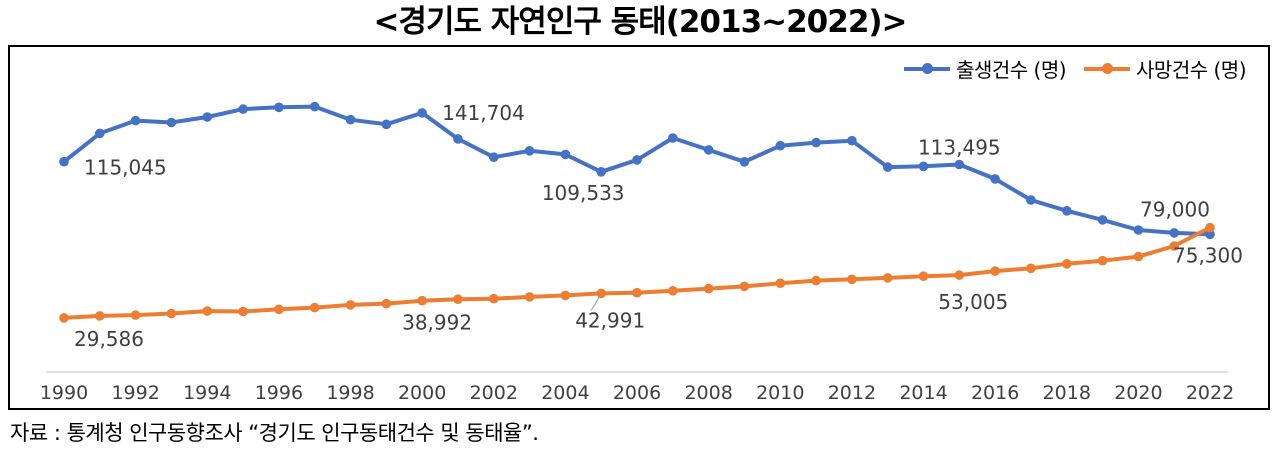  Describe the element at coordinates (640, 22) in the screenshot. I see `page-title: <경기도 자연인구 동태(2013~2022)>` at that location.